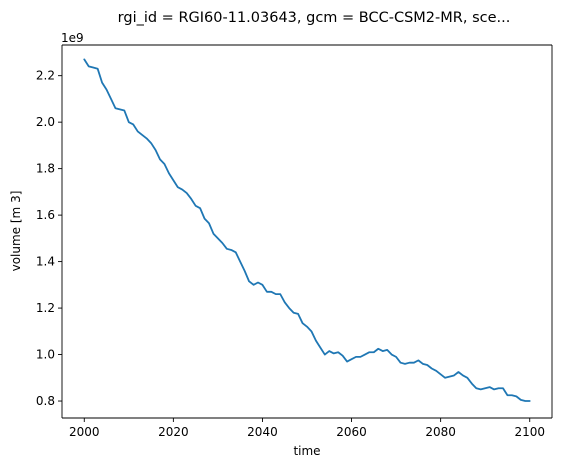  Describe the element at coordinates (45, 76) in the screenshot. I see `y-tick-label: 2.2` at that location.